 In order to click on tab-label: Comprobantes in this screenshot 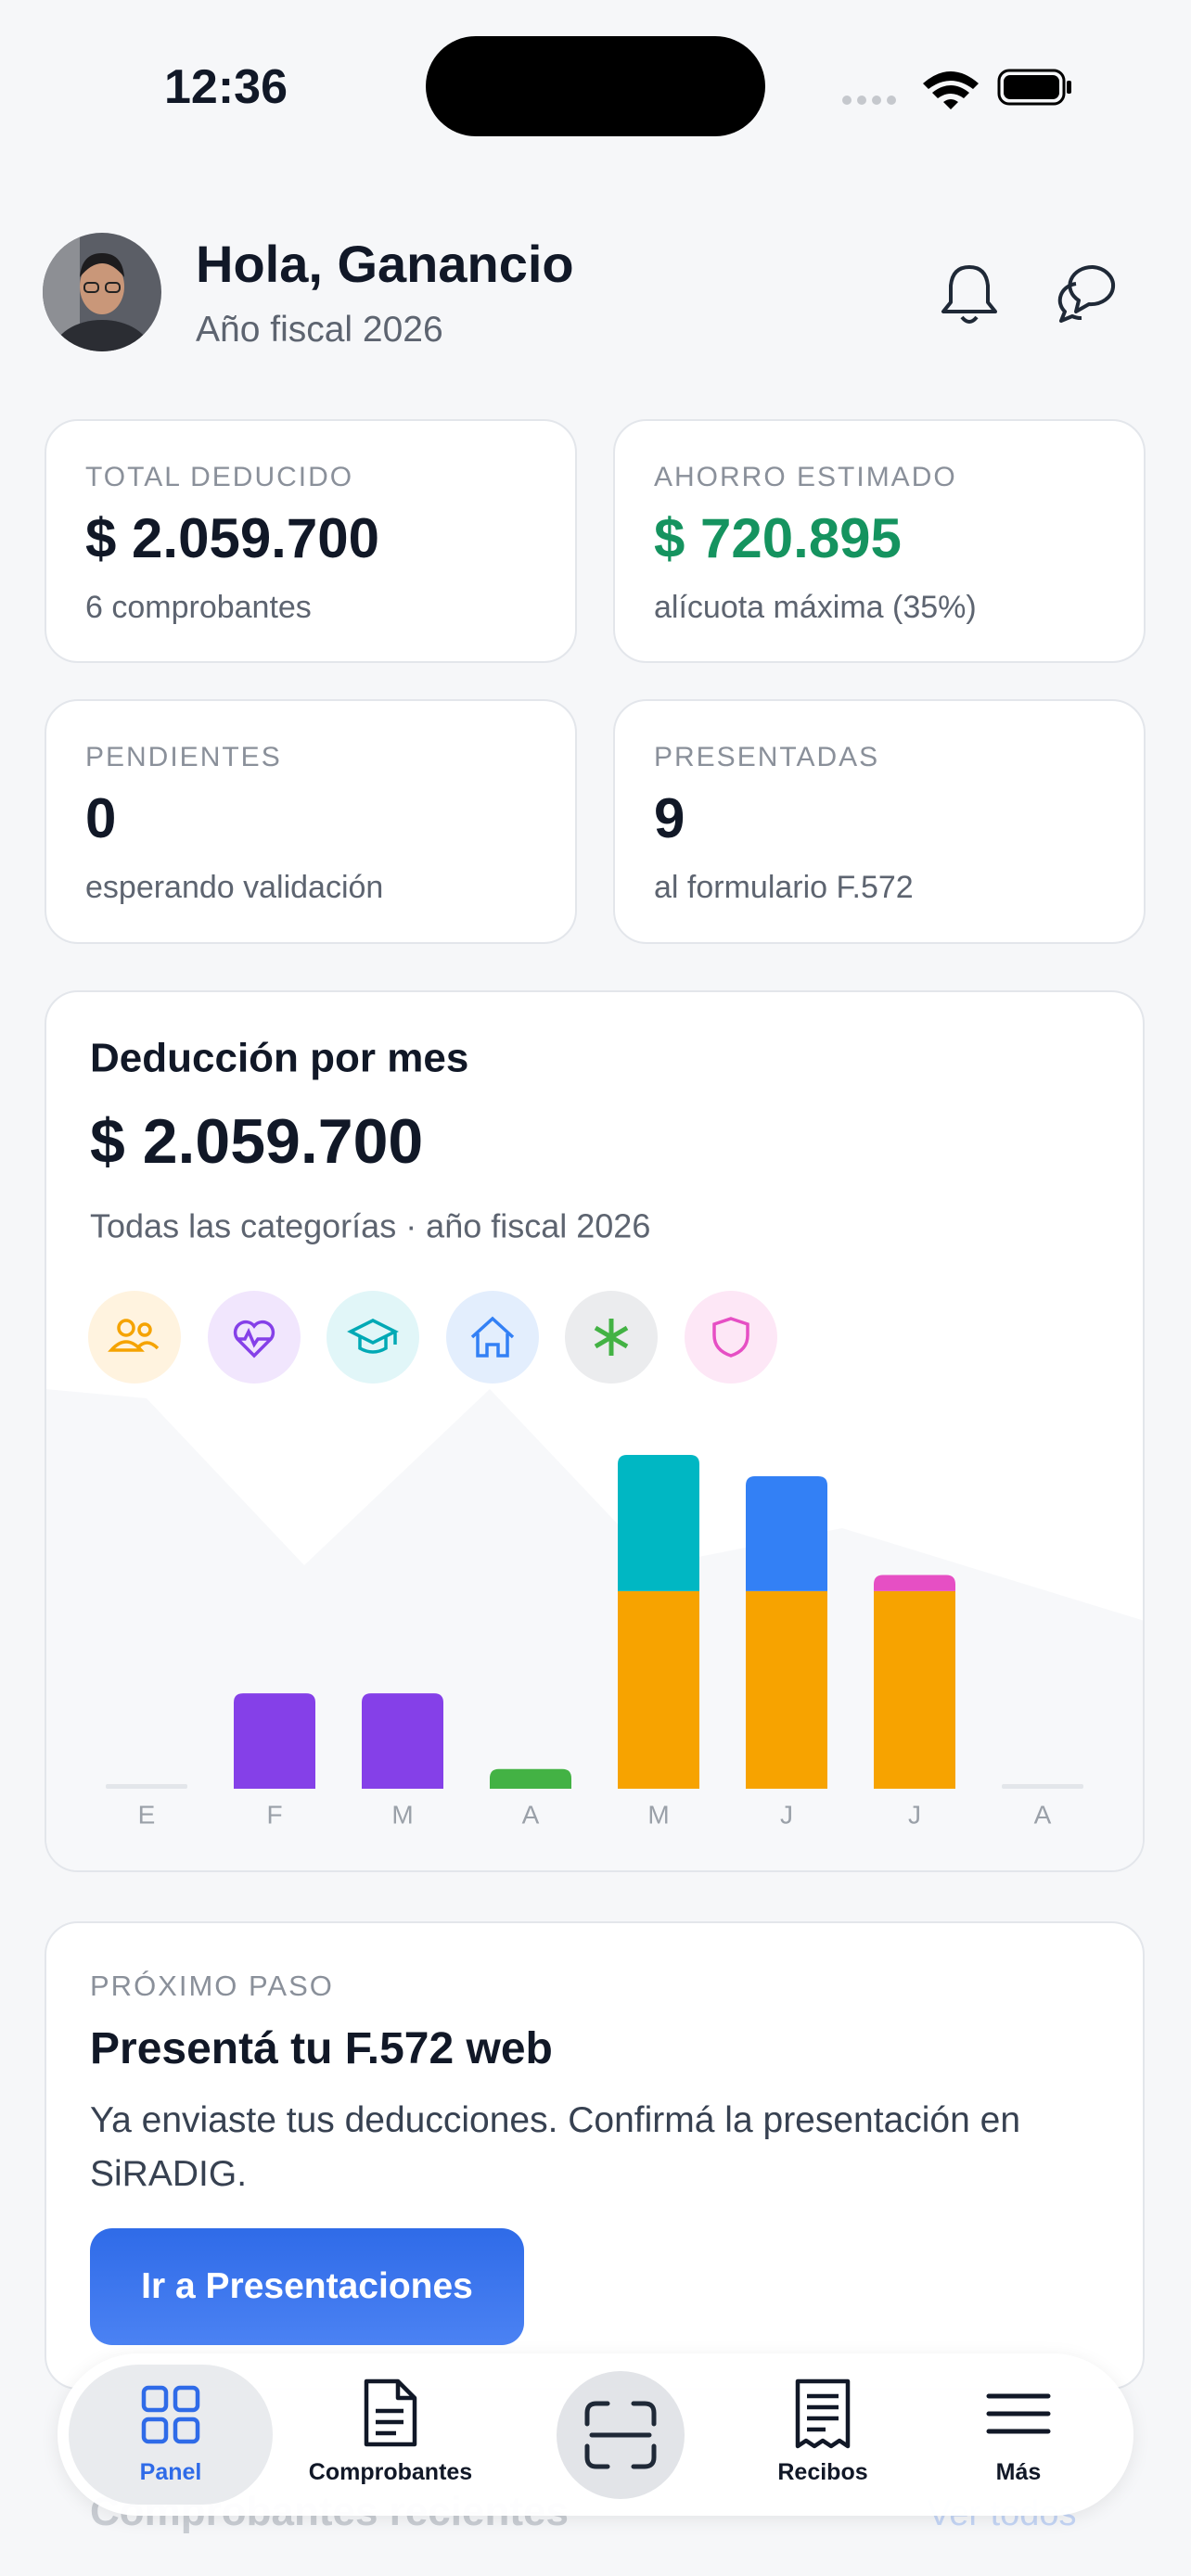, I will do `click(390, 2472)`.